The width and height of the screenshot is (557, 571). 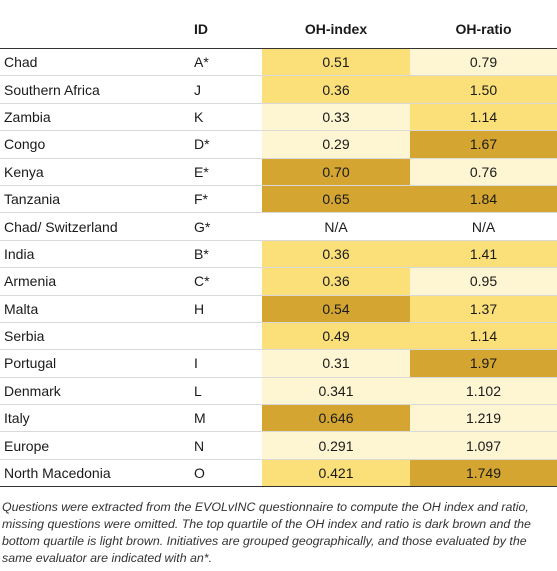 What do you see at coordinates (226, 172) in the screenshot?
I see `cell-id: E*` at bounding box center [226, 172].